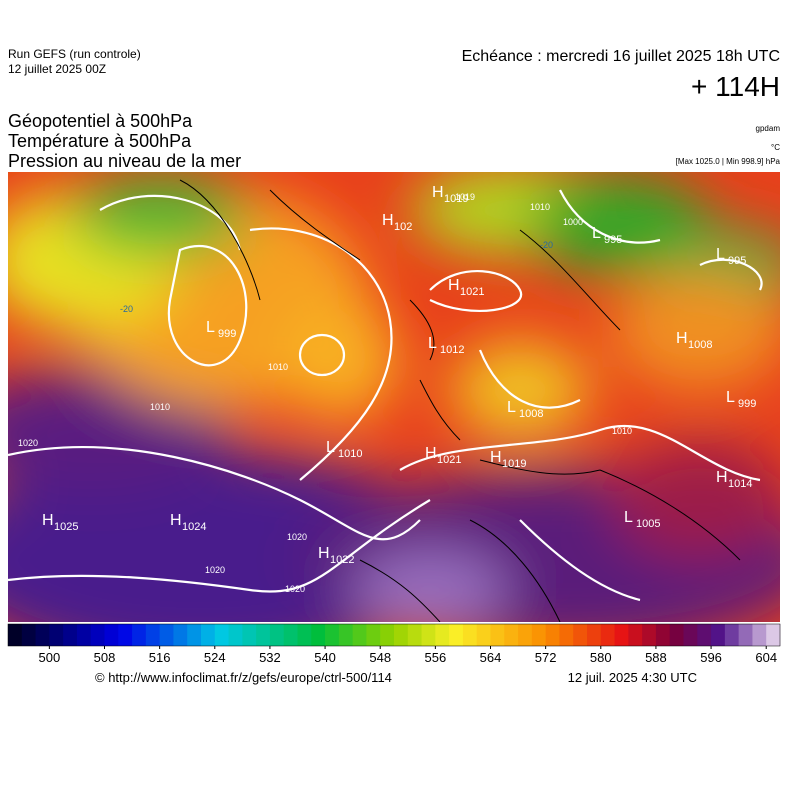  Describe the element at coordinates (100, 141) in the screenshot. I see `field-title: Température à 500hPa` at that location.